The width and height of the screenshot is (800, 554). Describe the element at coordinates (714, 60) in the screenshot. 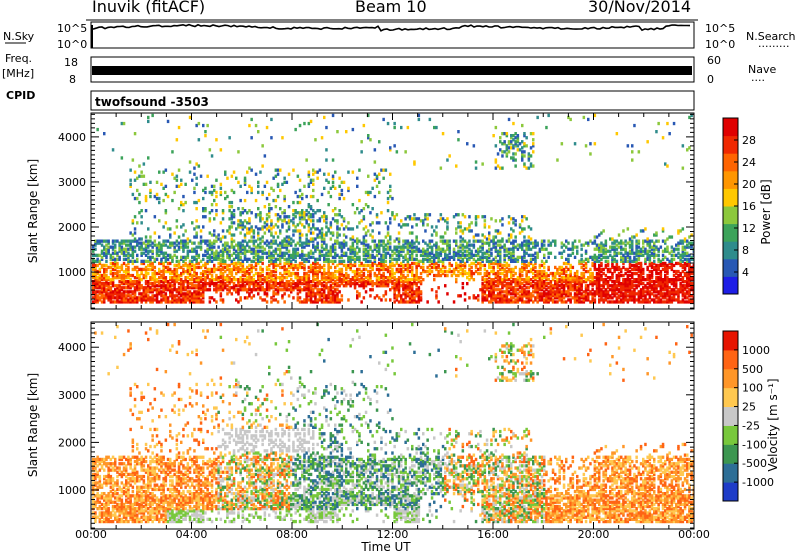

I see `nave-right-tick-top: 60` at that location.